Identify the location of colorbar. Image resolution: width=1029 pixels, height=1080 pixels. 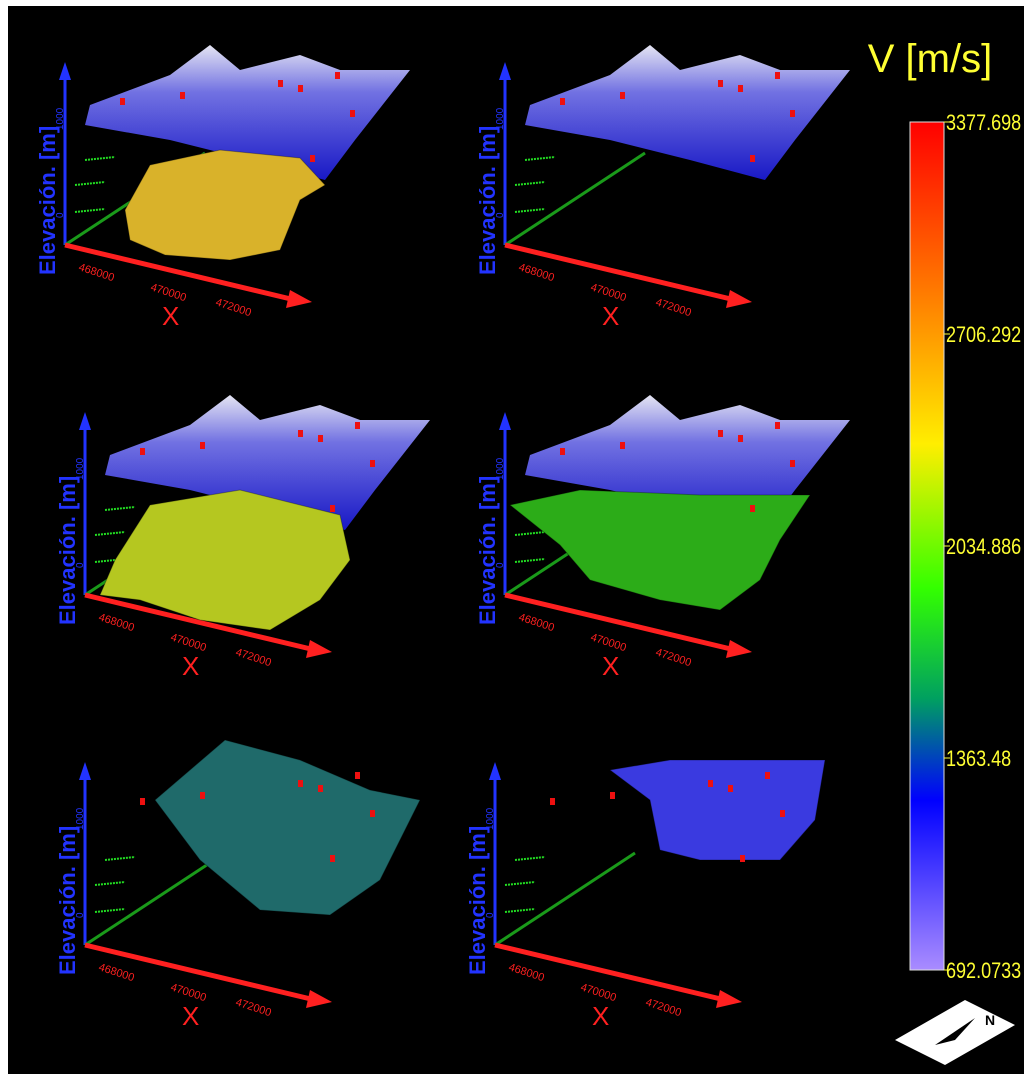
(927, 546).